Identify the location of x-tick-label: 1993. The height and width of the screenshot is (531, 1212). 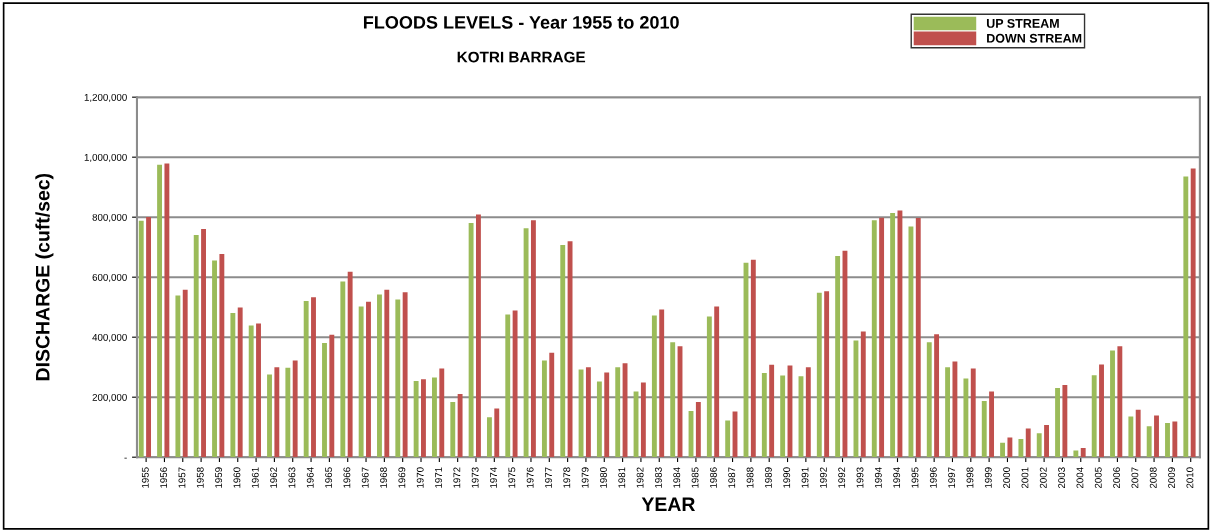
(860, 477).